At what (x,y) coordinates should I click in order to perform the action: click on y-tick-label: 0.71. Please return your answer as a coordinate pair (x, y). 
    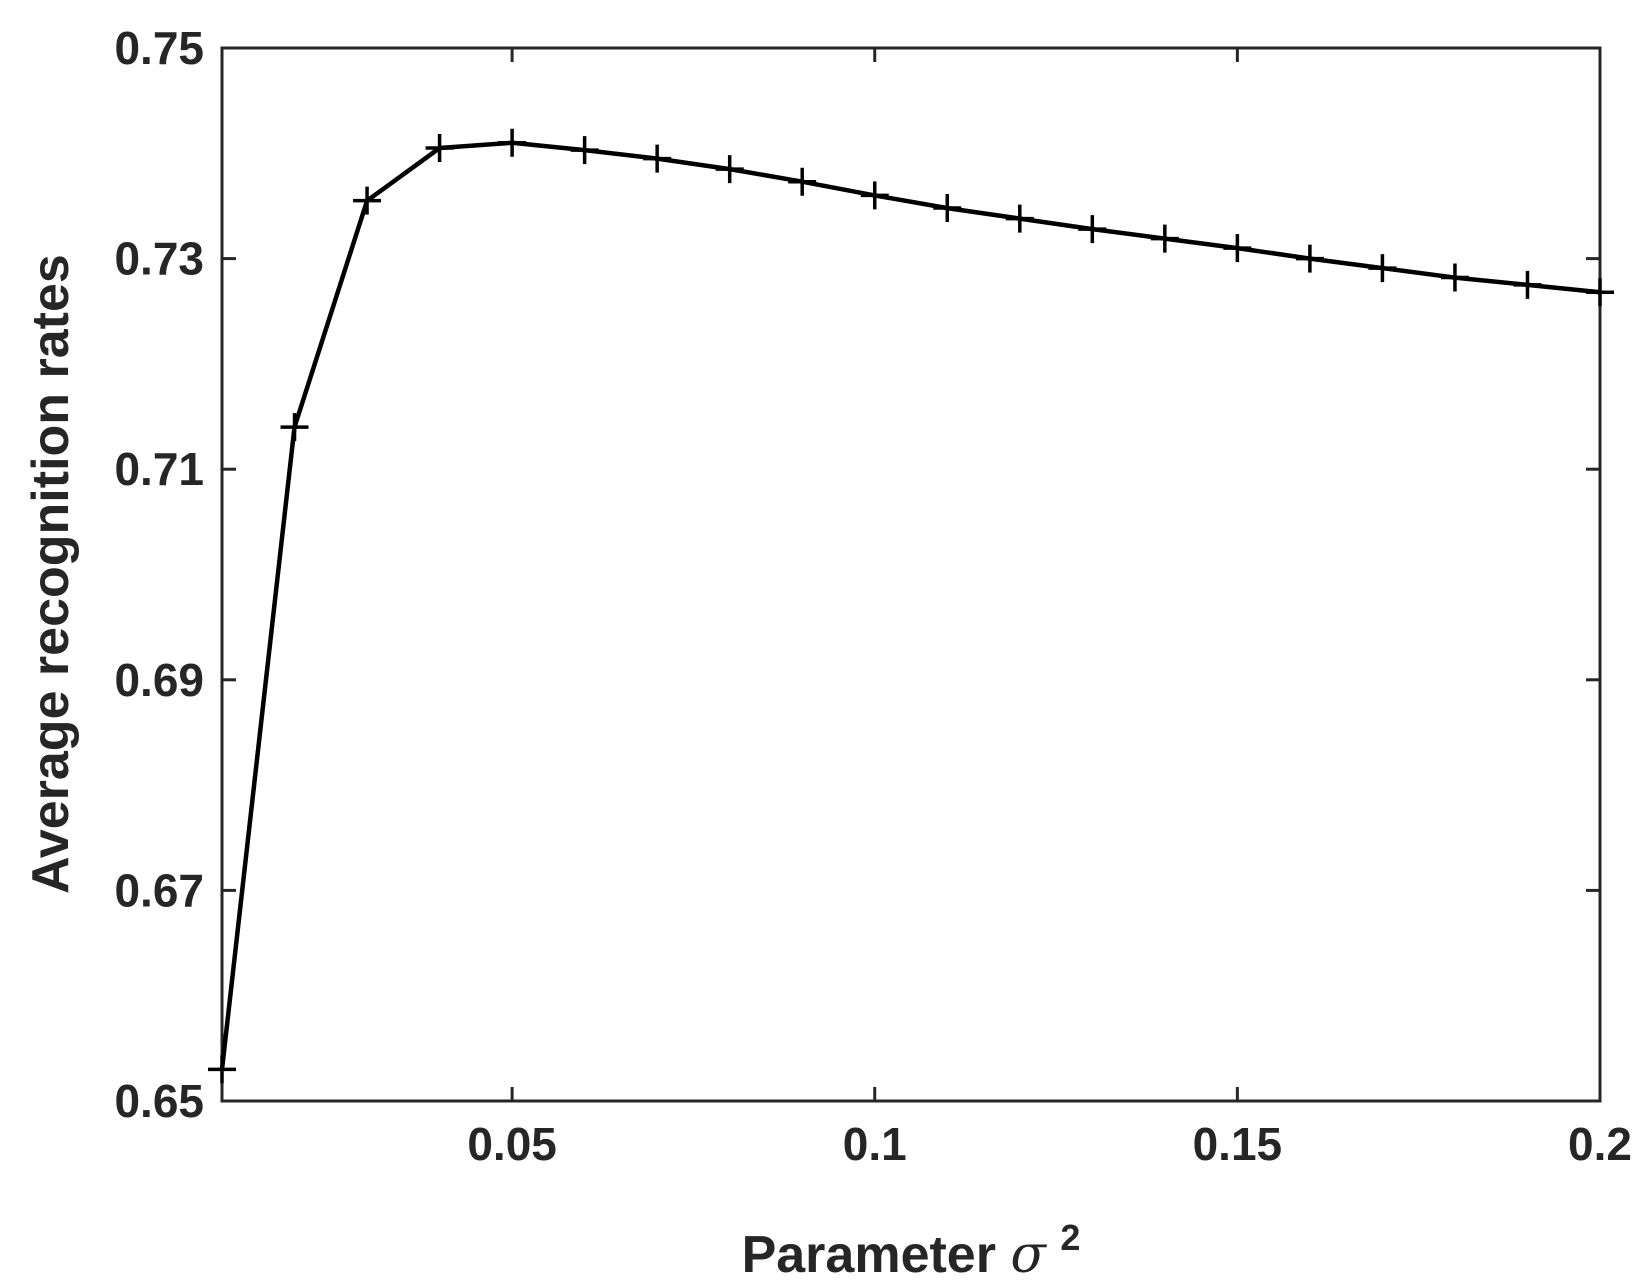
    Looking at the image, I should click on (159, 469).